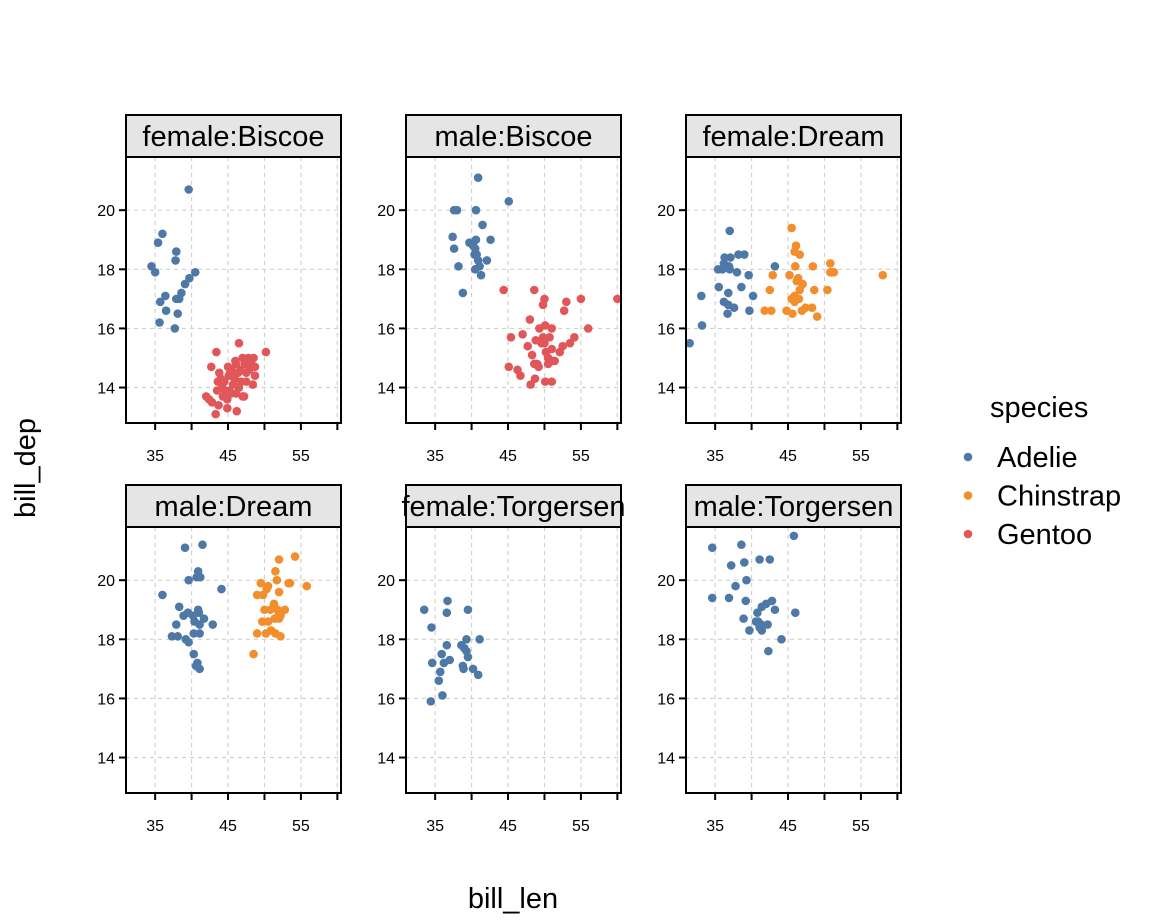 The height and width of the screenshot is (921, 1152). What do you see at coordinates (1037, 458) in the screenshot?
I see `legend-label-adelie: Adelie` at bounding box center [1037, 458].